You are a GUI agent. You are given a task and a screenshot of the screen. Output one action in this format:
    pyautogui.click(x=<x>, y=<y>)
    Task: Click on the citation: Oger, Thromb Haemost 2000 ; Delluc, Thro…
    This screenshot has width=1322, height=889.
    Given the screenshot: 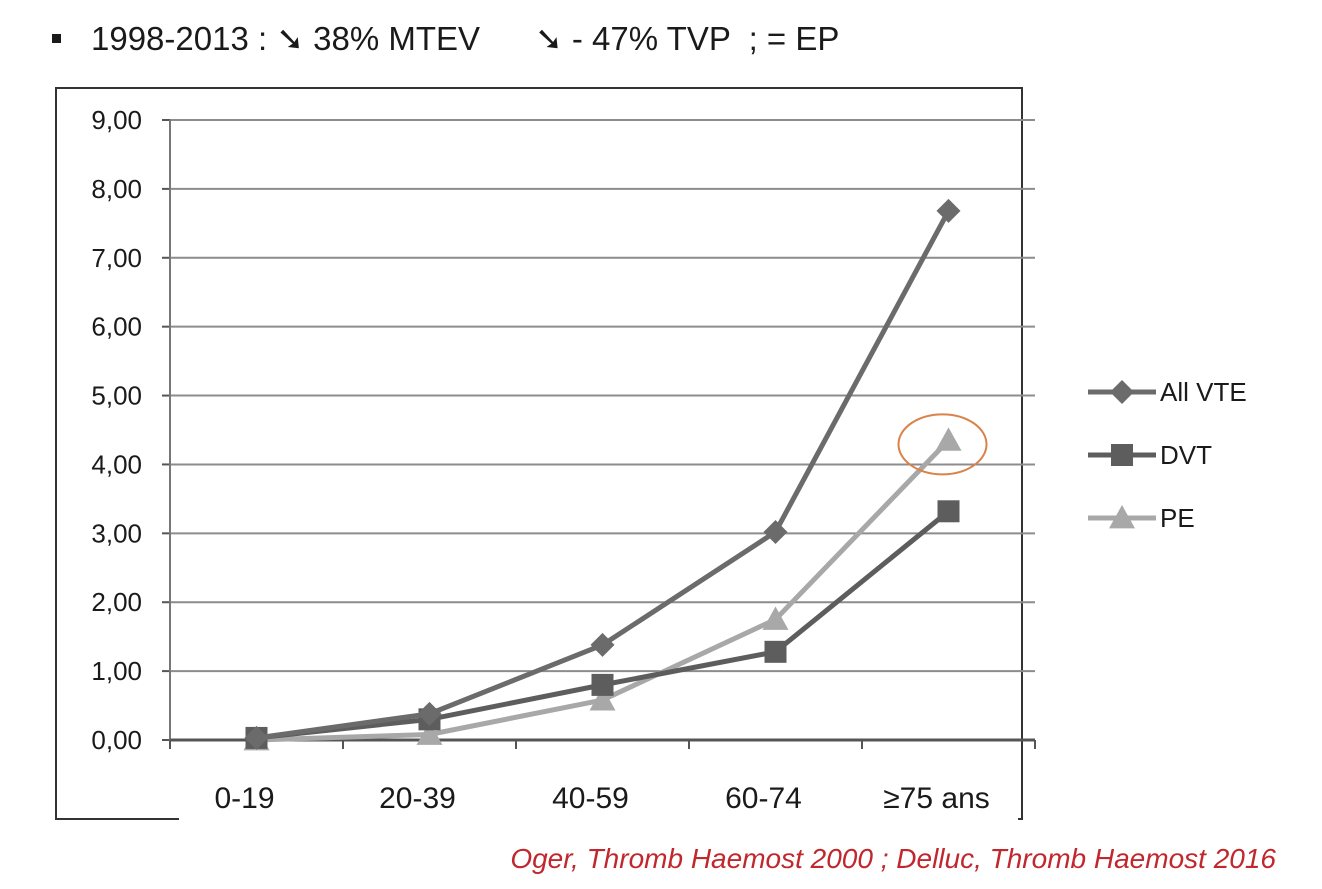 What is the action you would take?
    pyautogui.click(x=893, y=858)
    